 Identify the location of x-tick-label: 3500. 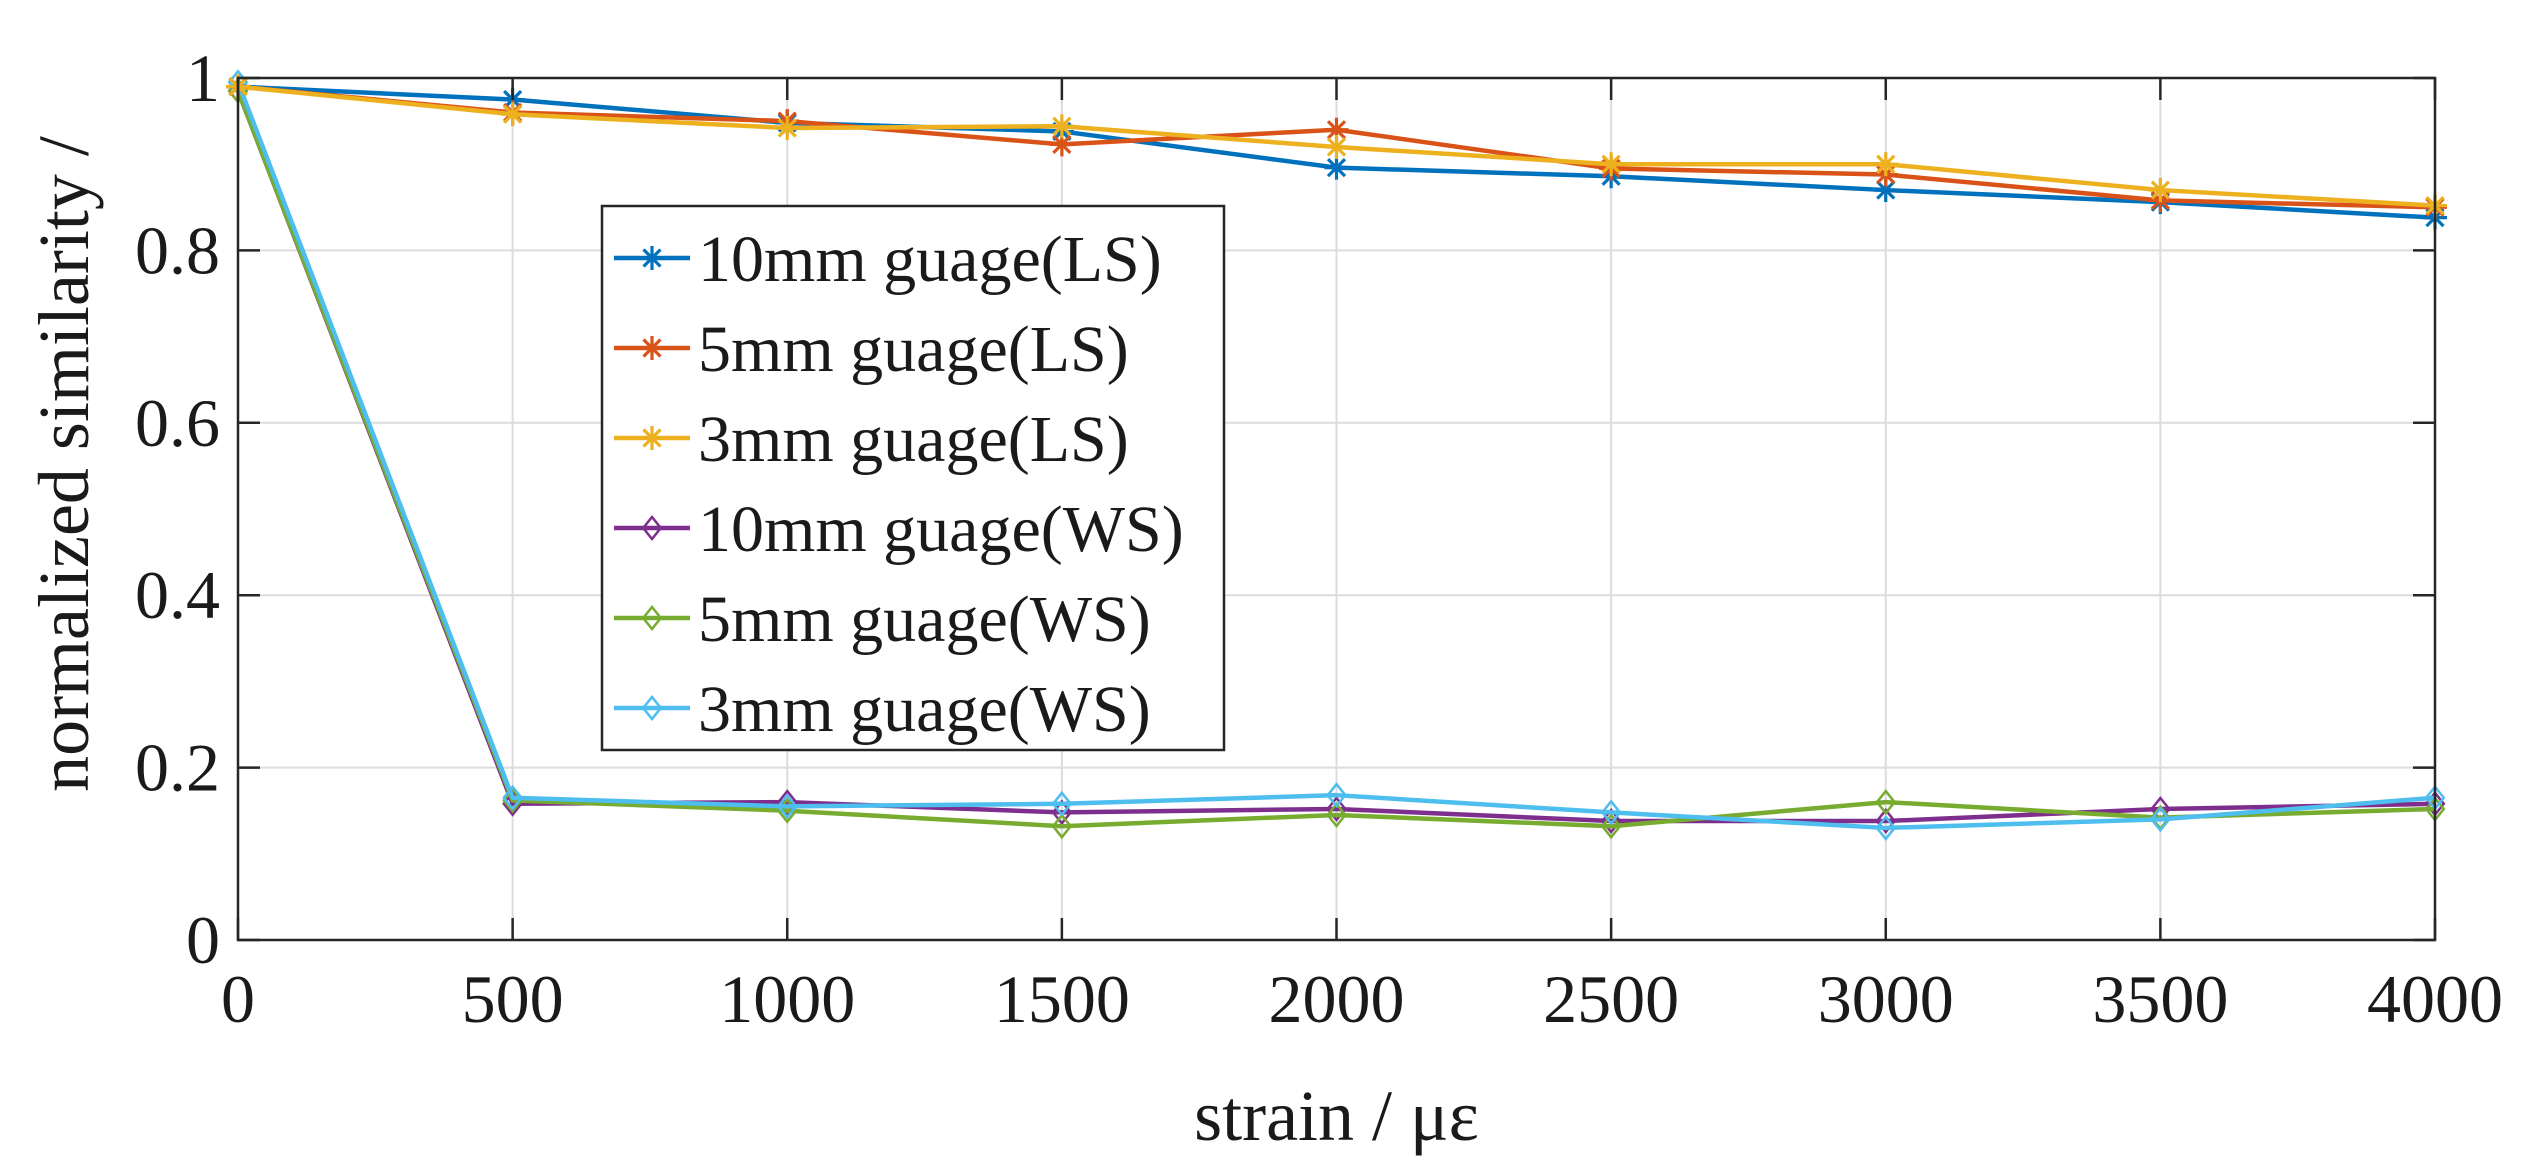
(2160, 999).